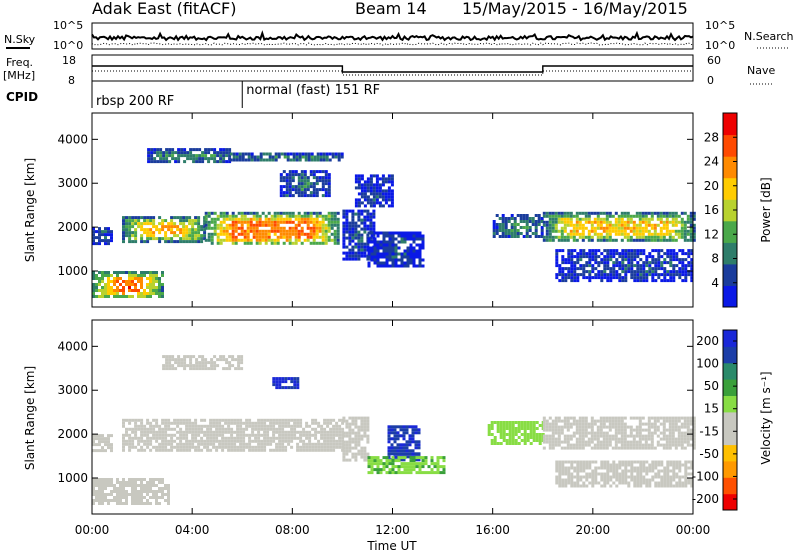 Image resolution: width=800 pixels, height=554 pixels. What do you see at coordinates (730, 231) in the screenshot?
I see `colorbar-swatch` at bounding box center [730, 231].